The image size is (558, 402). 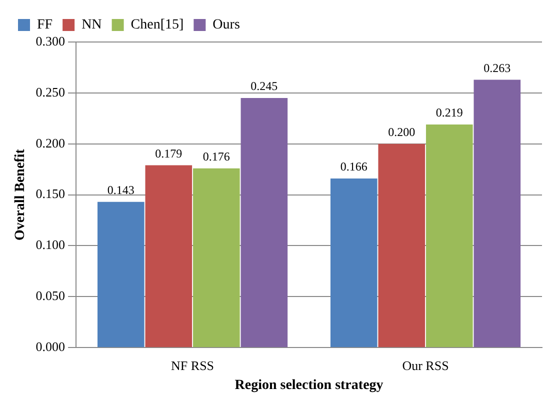 I want to click on x-axis-title: Region selection strategy, so click(x=309, y=386).